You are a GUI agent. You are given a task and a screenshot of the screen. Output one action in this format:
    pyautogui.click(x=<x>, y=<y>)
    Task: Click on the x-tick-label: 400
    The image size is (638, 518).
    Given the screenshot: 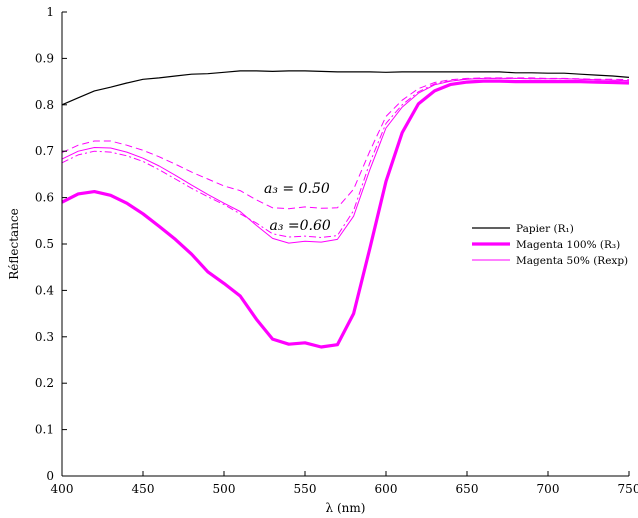 What is the action you would take?
    pyautogui.click(x=62, y=489)
    